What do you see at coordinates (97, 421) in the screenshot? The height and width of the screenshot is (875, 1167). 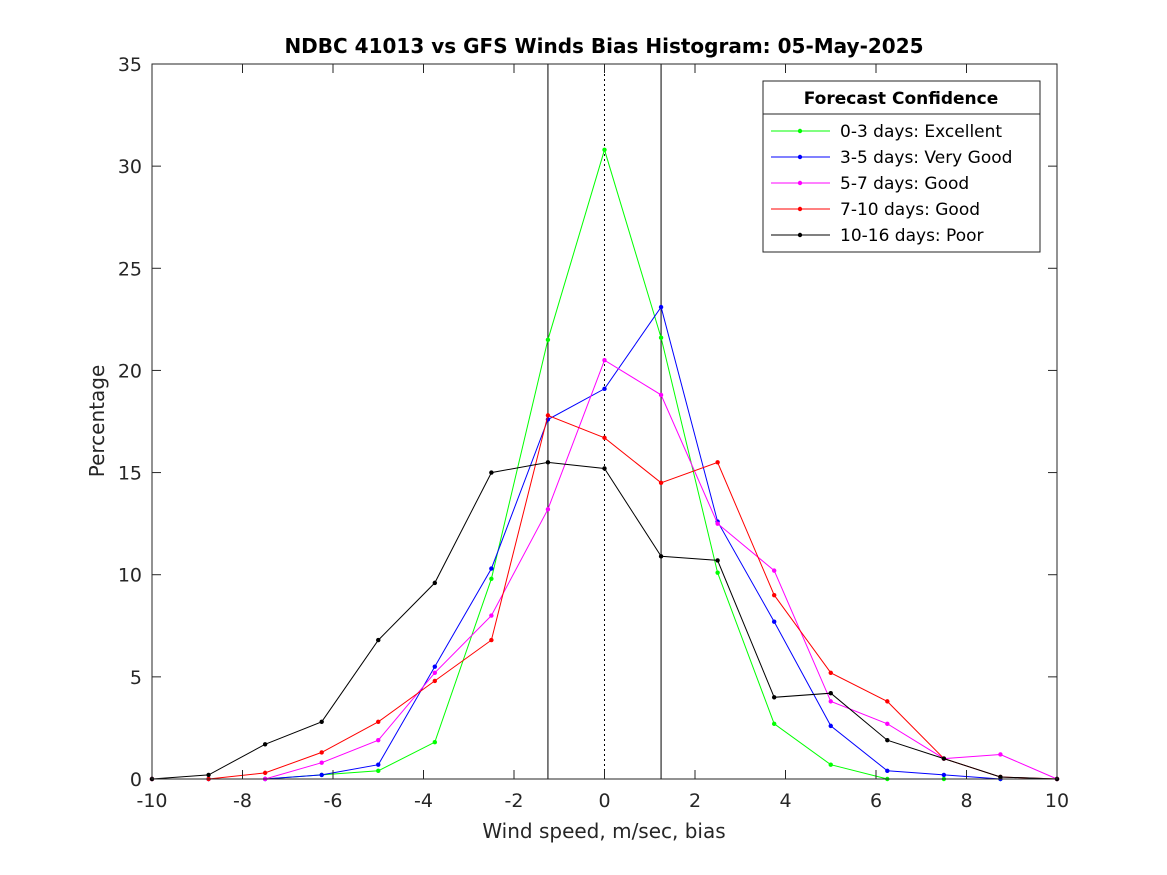 I see `y-axis-label: Percentage` at bounding box center [97, 421].